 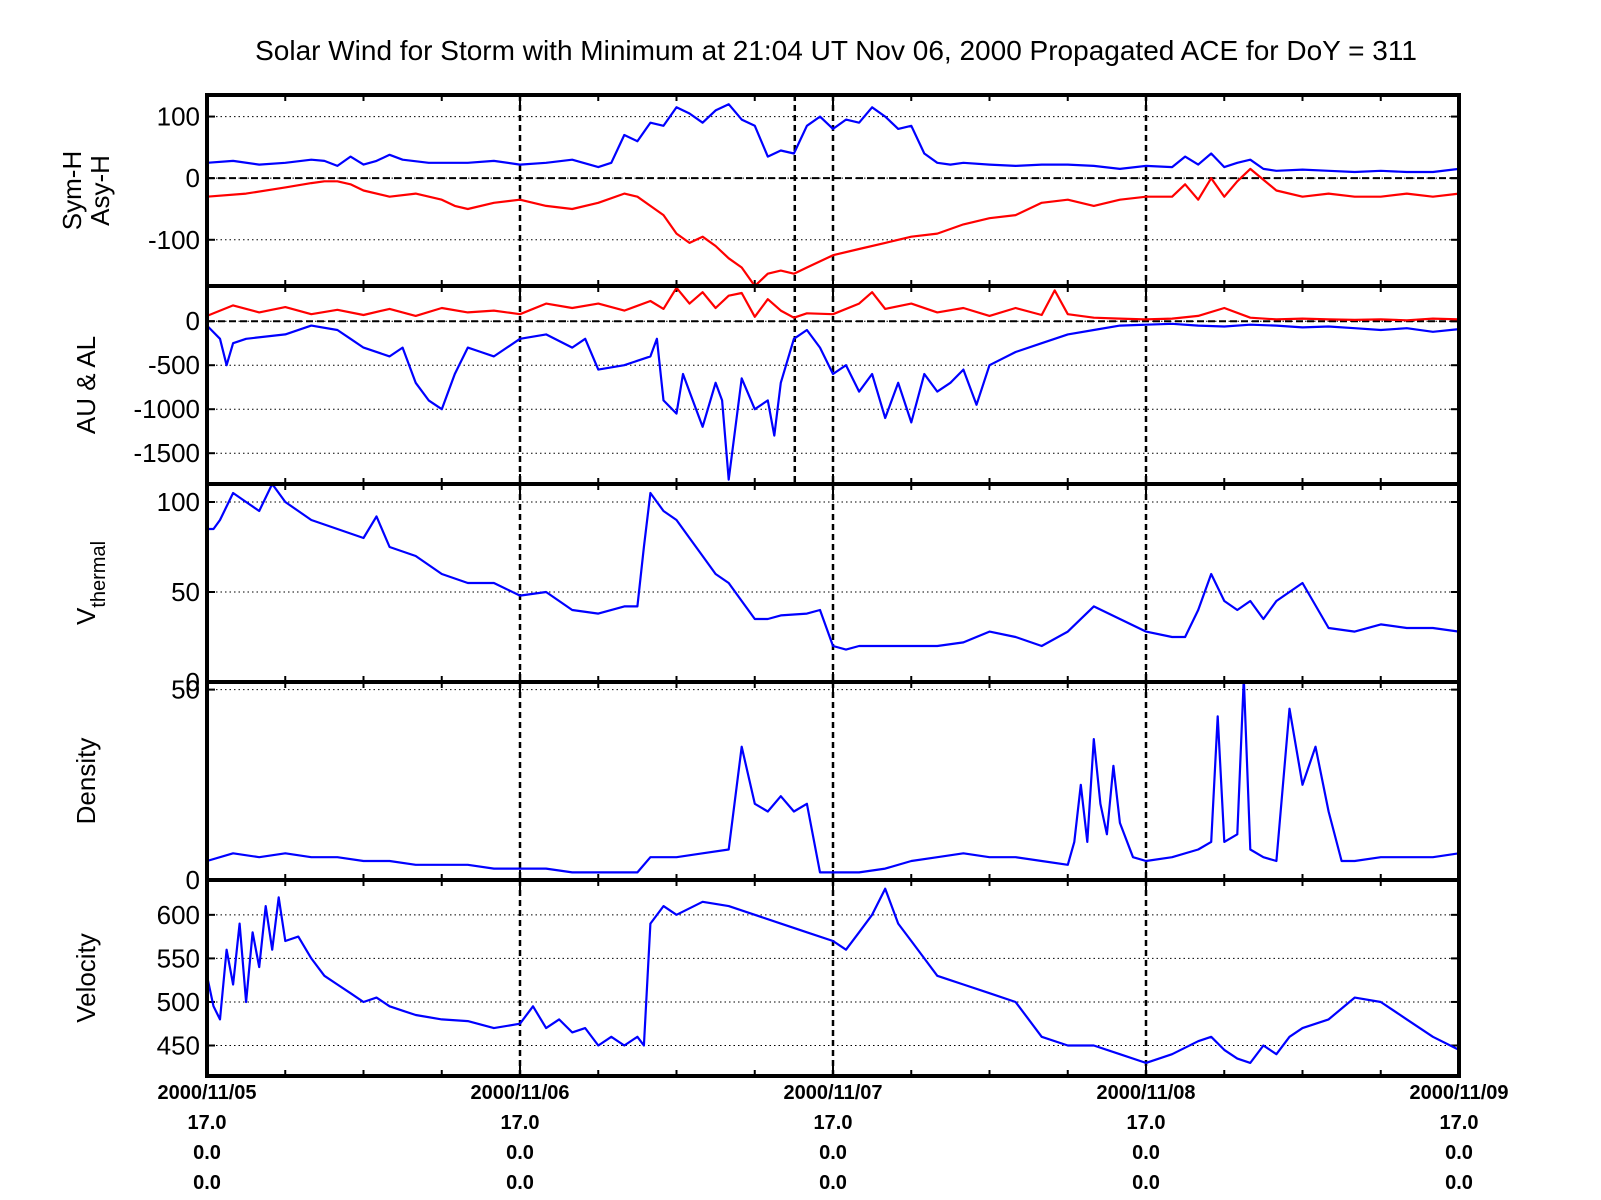 What do you see at coordinates (174, 365) in the screenshot?
I see `y-tick-label: -500` at bounding box center [174, 365].